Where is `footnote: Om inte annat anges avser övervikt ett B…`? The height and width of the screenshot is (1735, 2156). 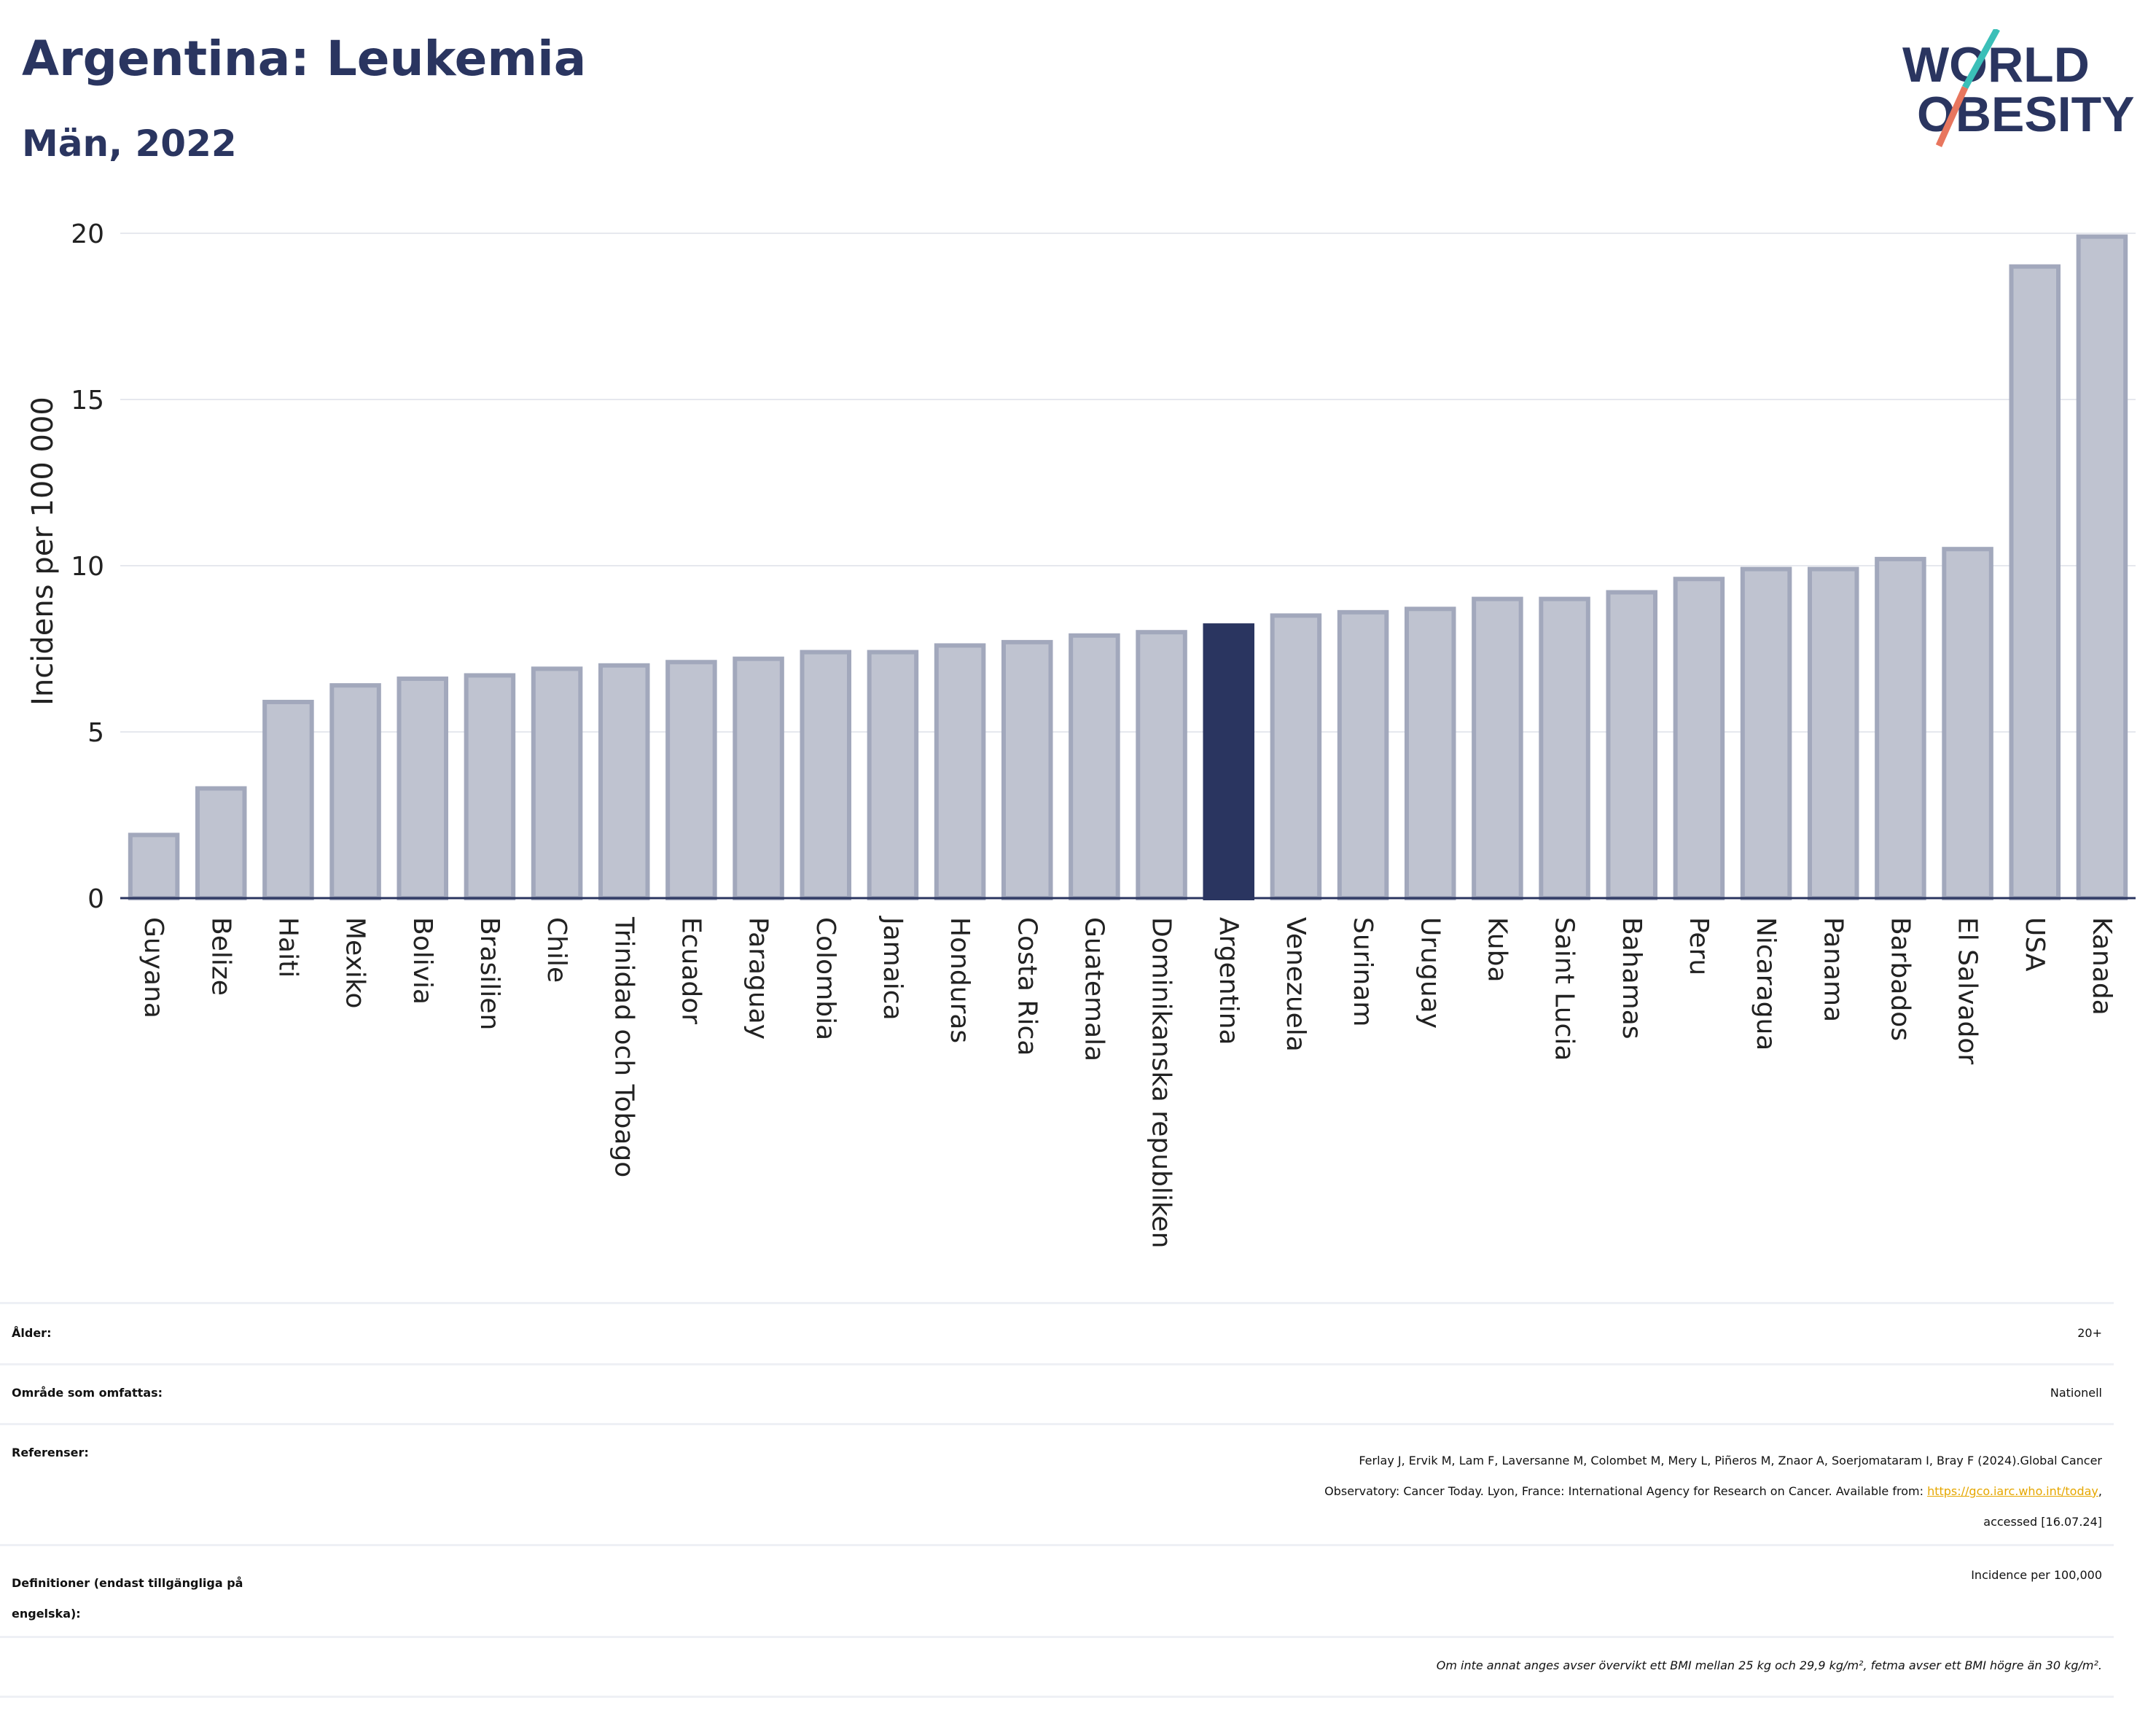
footnote: Om inte annat anges avser övervikt ett B… is located at coordinates (1769, 1665).